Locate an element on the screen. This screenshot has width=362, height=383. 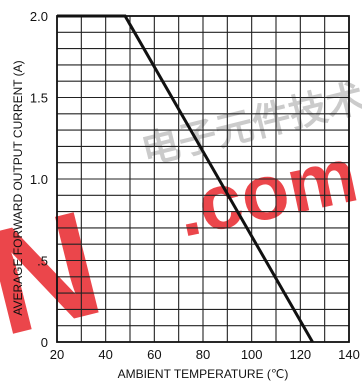
x-tick-label: 60 is located at coordinates (154, 354).